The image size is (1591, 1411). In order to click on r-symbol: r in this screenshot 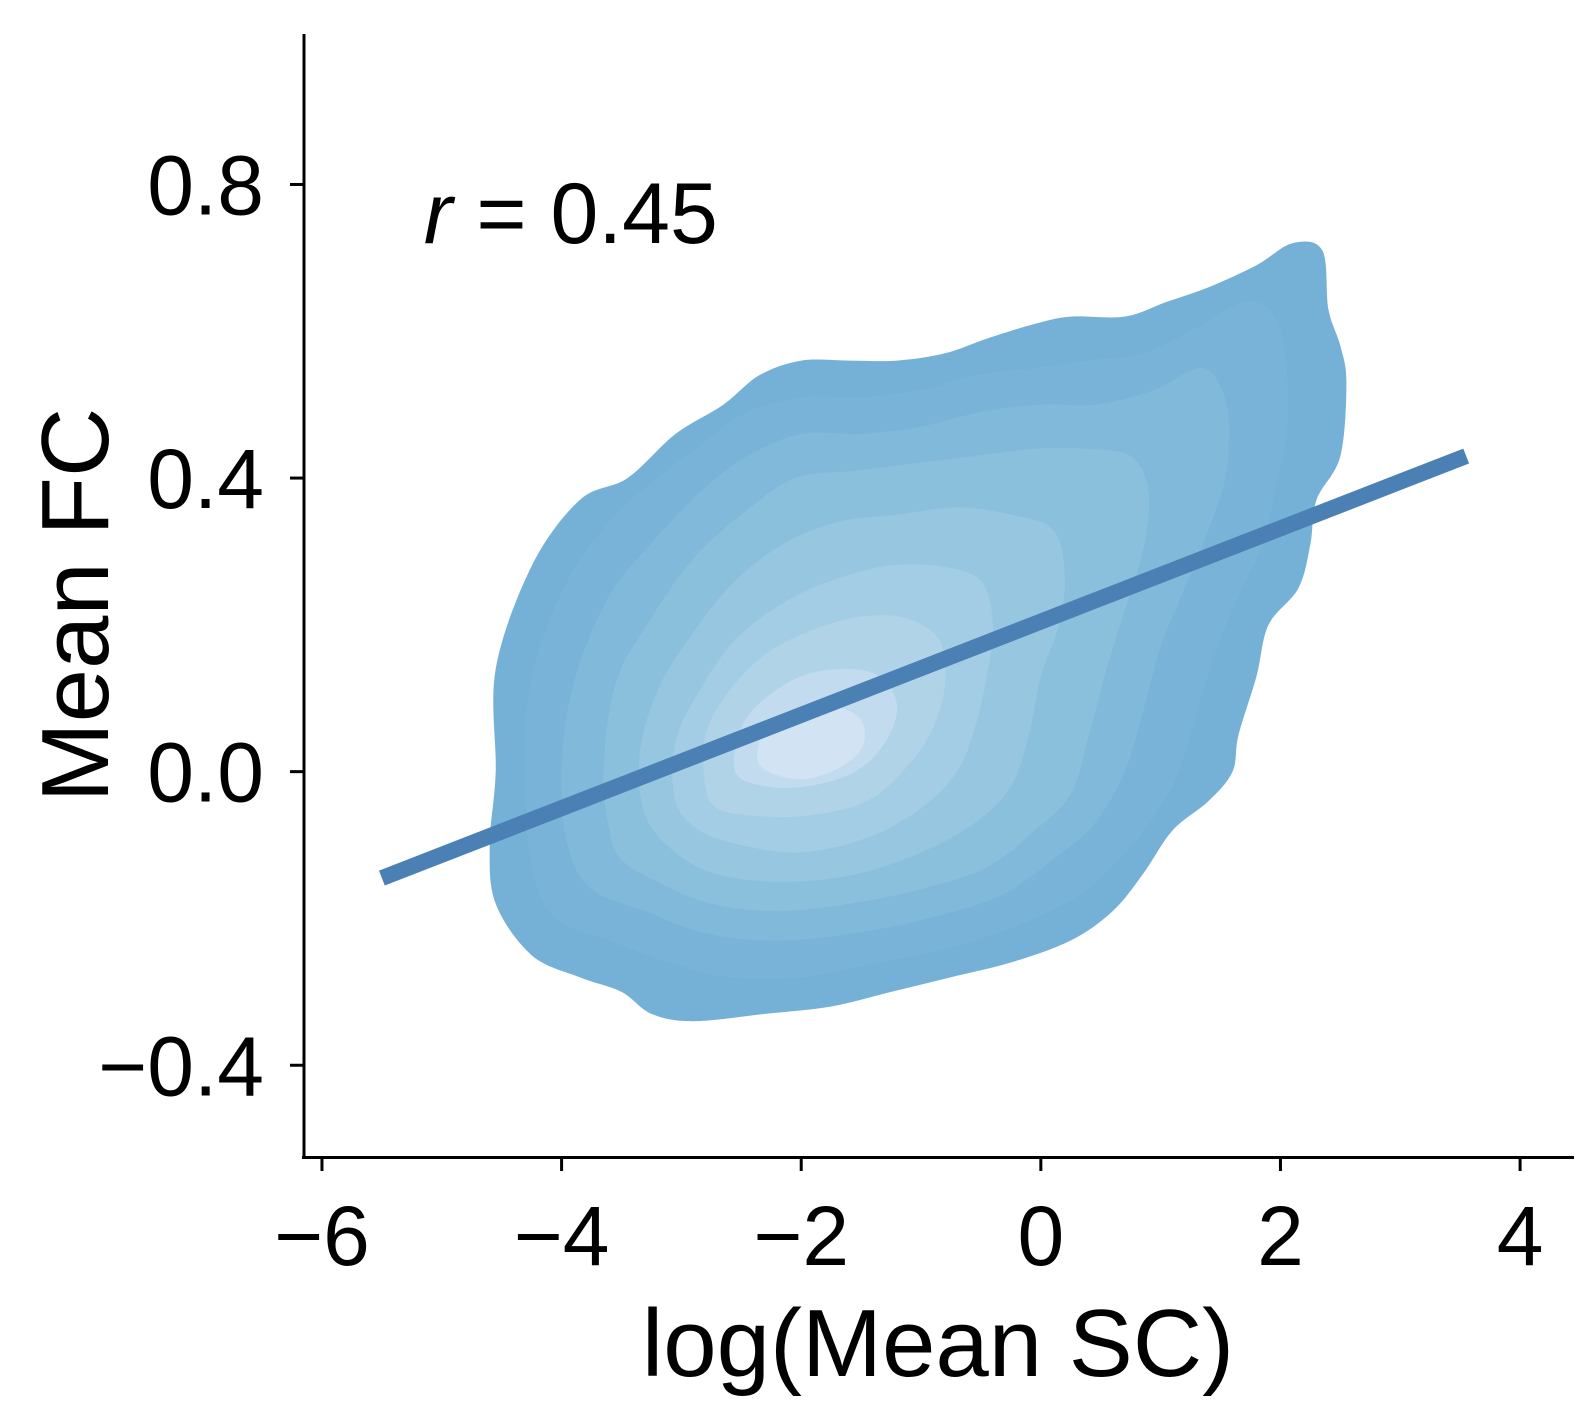, I will do `click(440, 214)`.